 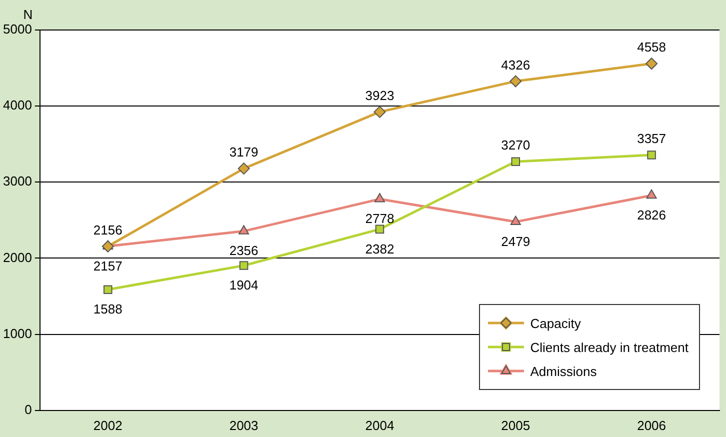 I want to click on data-label: 2382, so click(x=379, y=248).